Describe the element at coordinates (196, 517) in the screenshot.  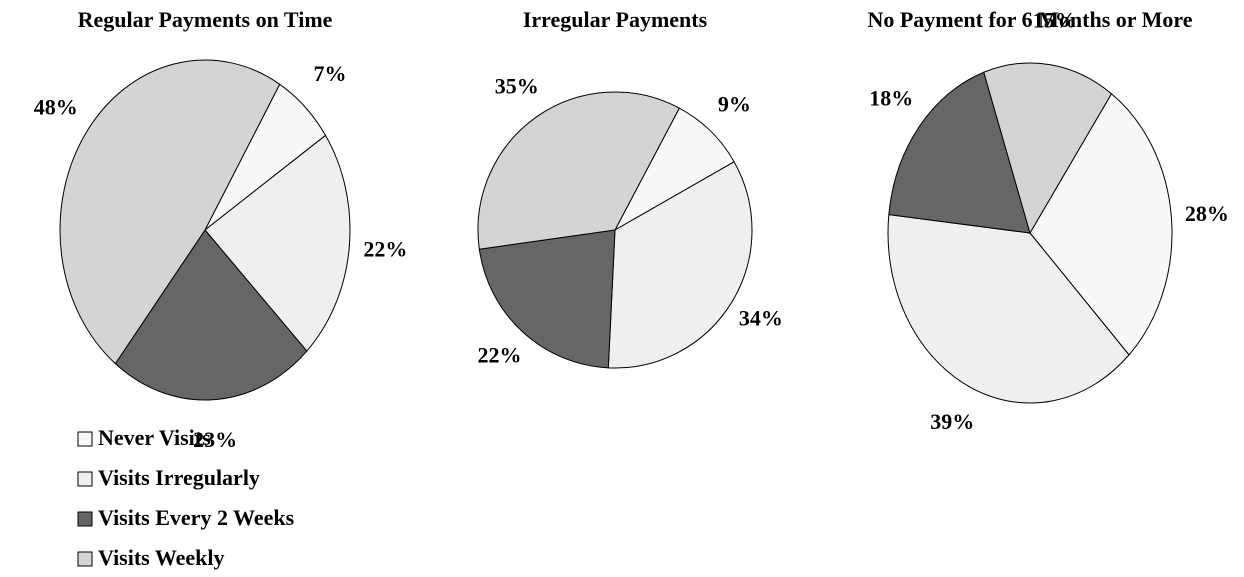
I see `legend-label: Visits Every 2 Weeks` at that location.